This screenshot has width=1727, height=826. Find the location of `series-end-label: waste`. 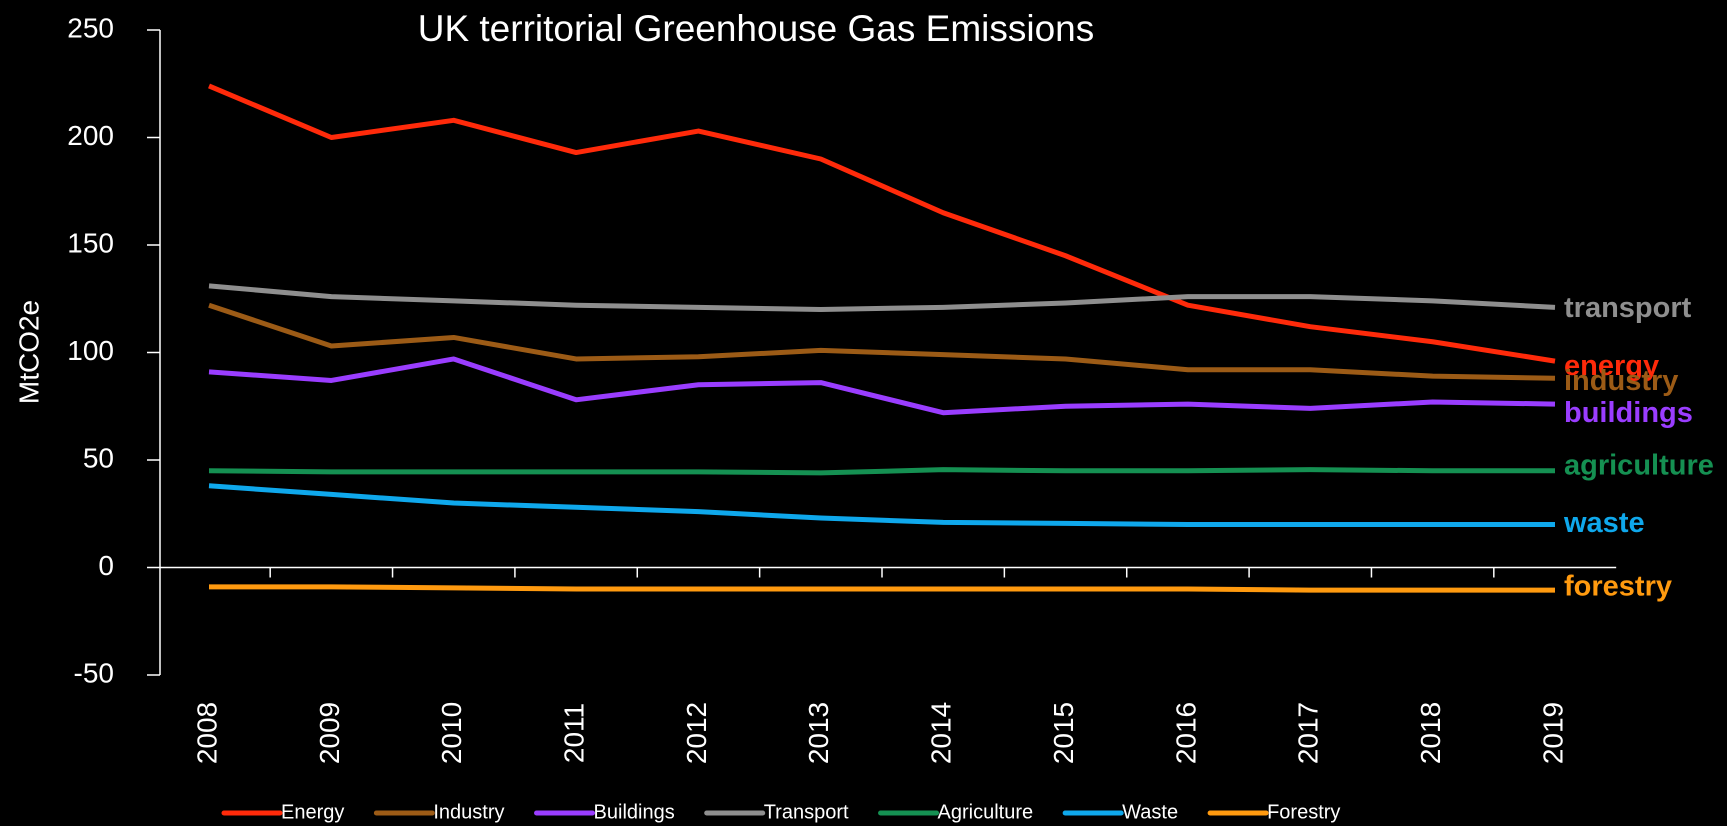

series-end-label: waste is located at coordinates (1604, 523).